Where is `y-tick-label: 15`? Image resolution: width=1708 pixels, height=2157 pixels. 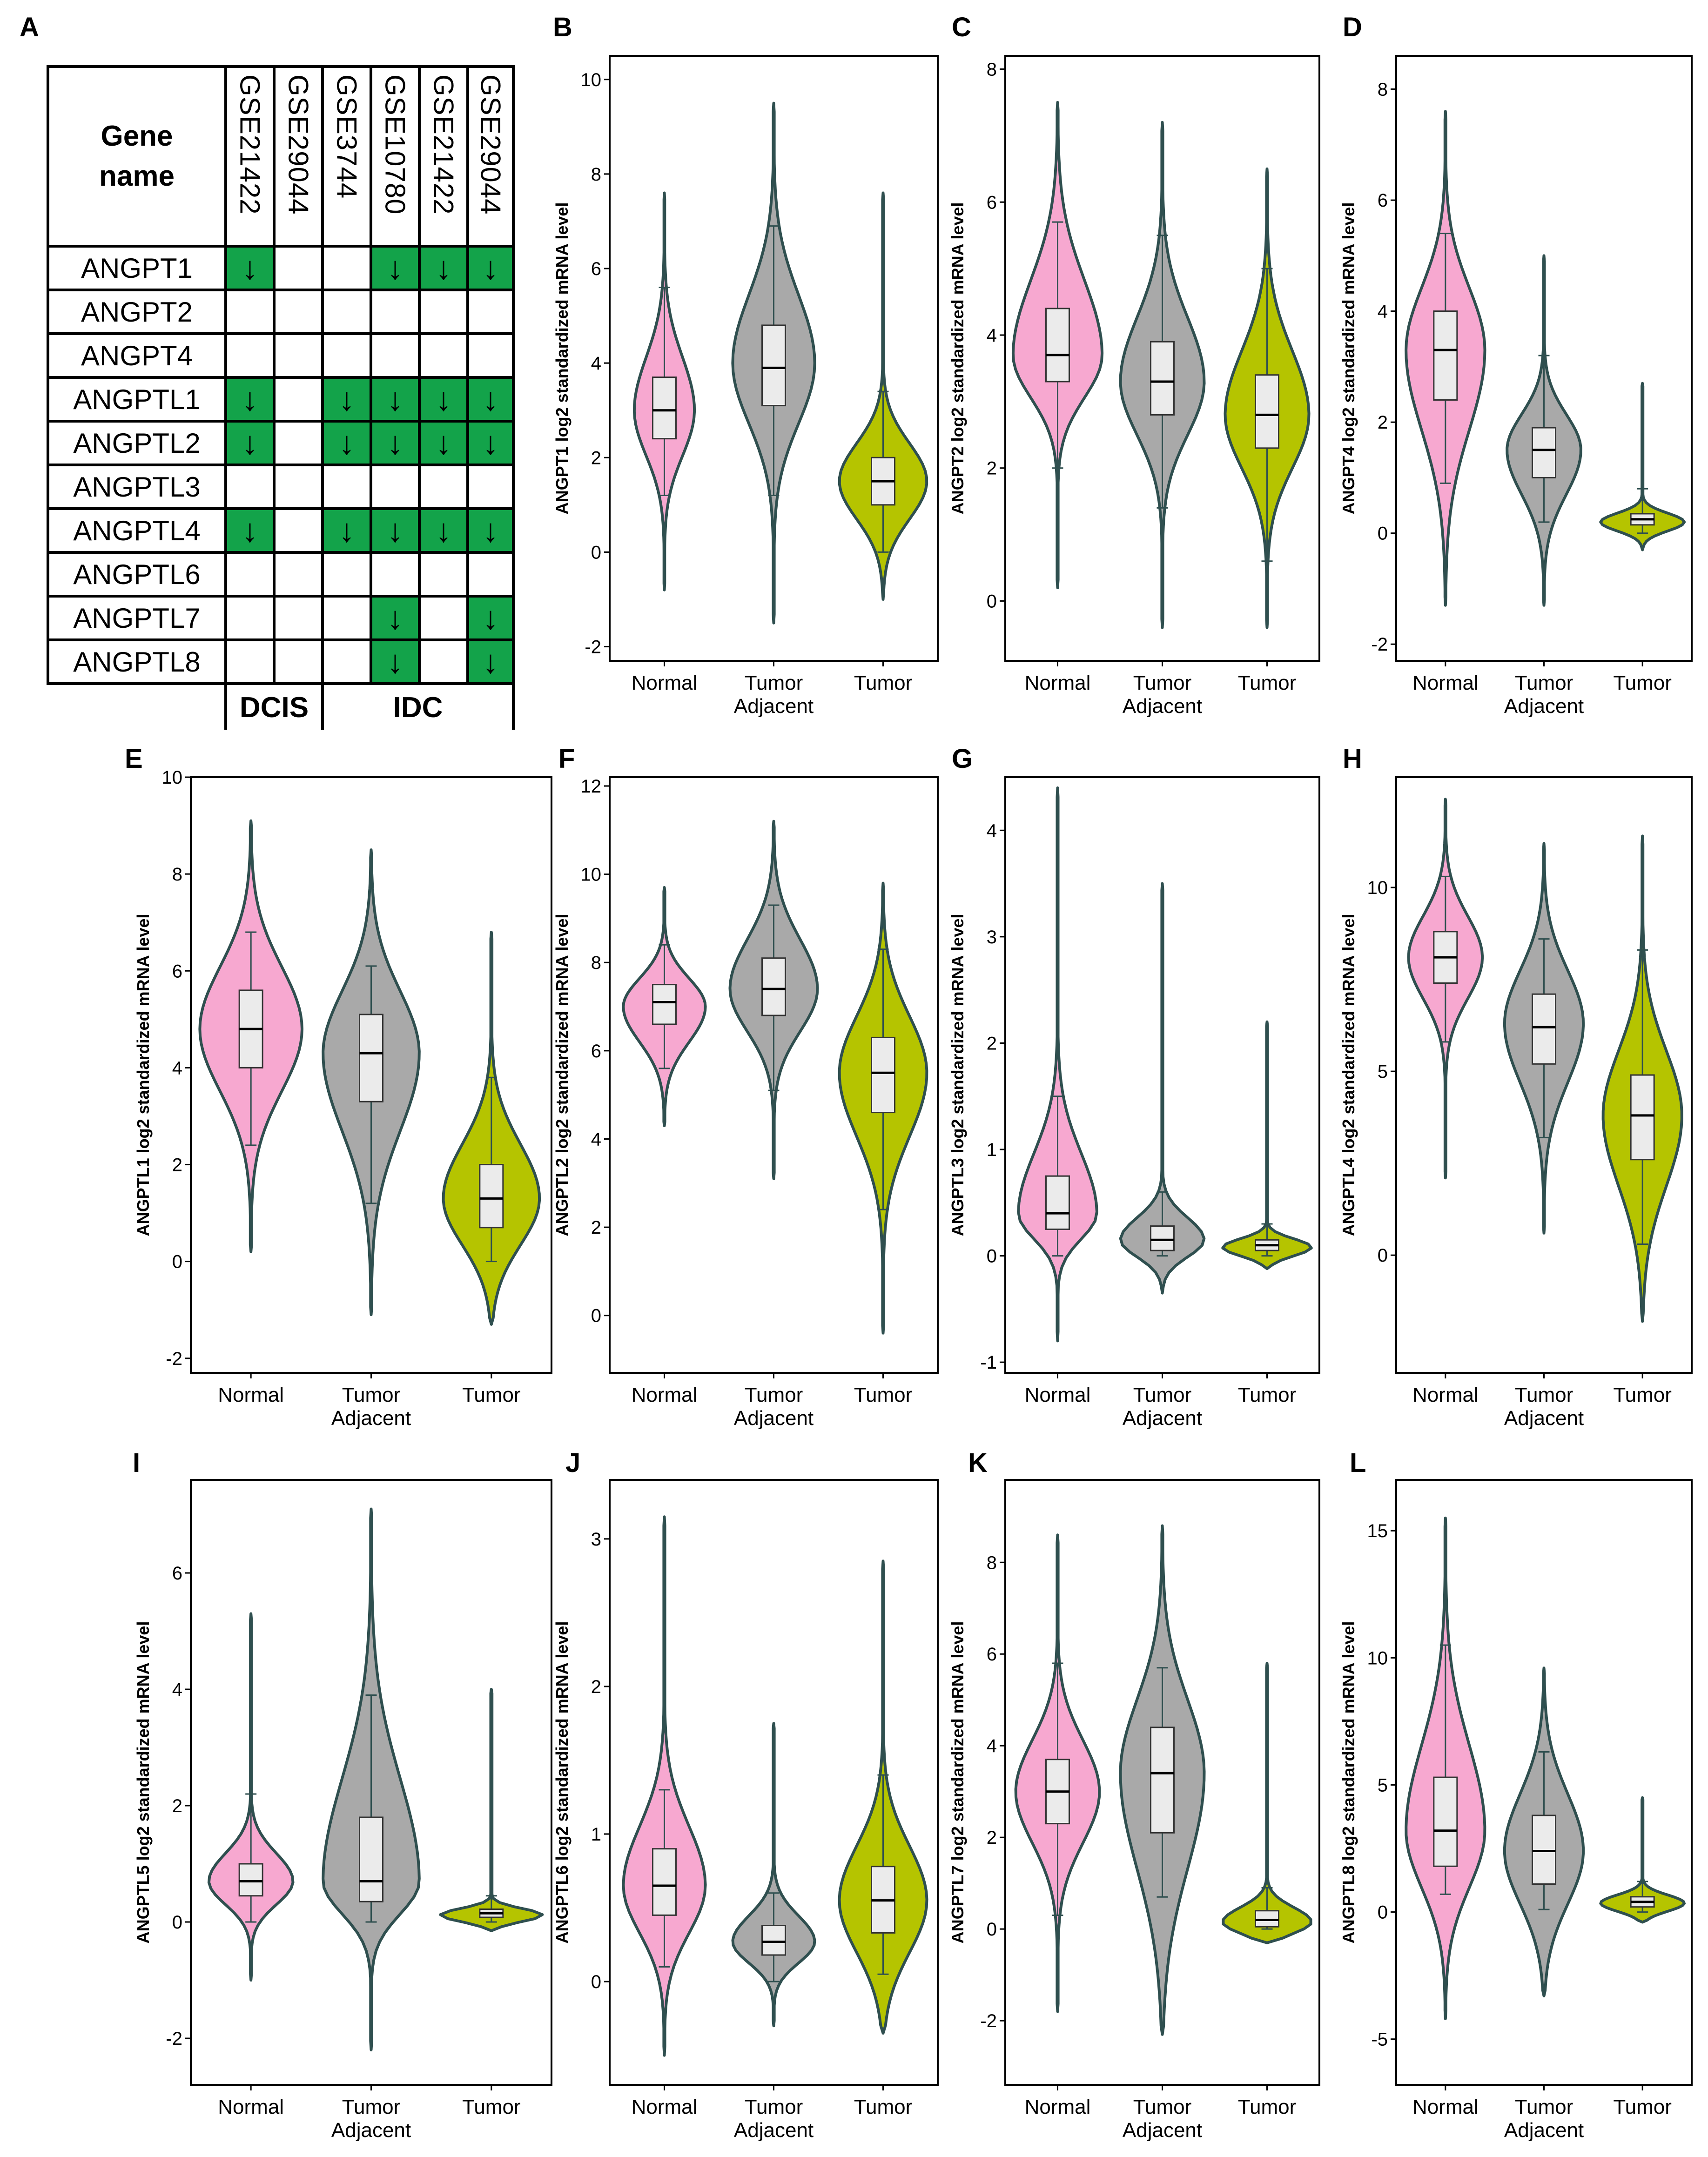 y-tick-label: 15 is located at coordinates (1377, 1531).